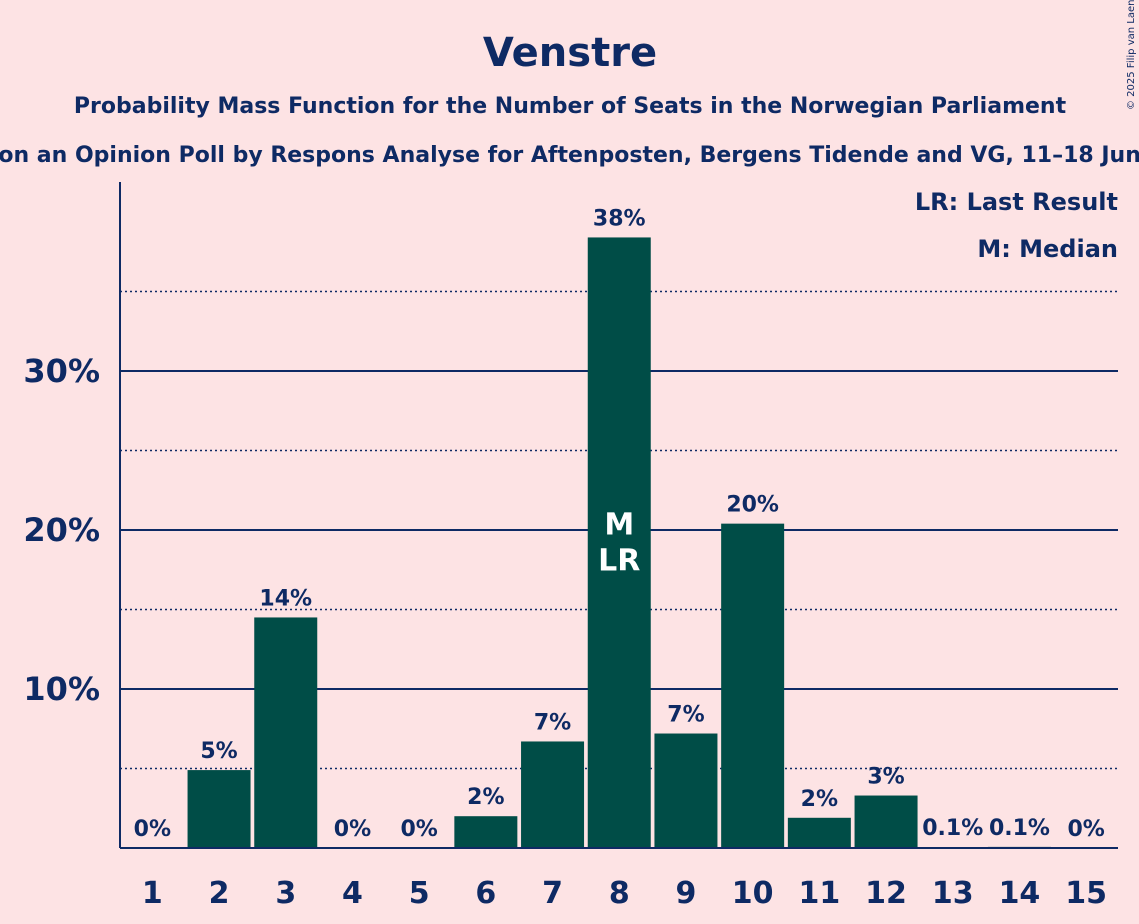 The image size is (1139, 924). Describe the element at coordinates (152, 893) in the screenshot. I see `x-tick-label: 1` at that location.